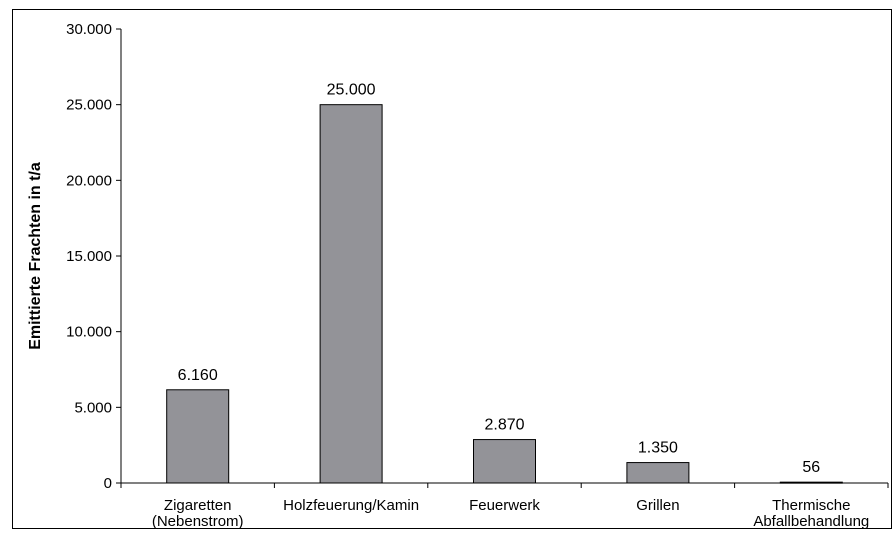 This screenshot has width=896, height=533. I want to click on y-axis-label: Emittierte Frachten in t/a, so click(35, 256).